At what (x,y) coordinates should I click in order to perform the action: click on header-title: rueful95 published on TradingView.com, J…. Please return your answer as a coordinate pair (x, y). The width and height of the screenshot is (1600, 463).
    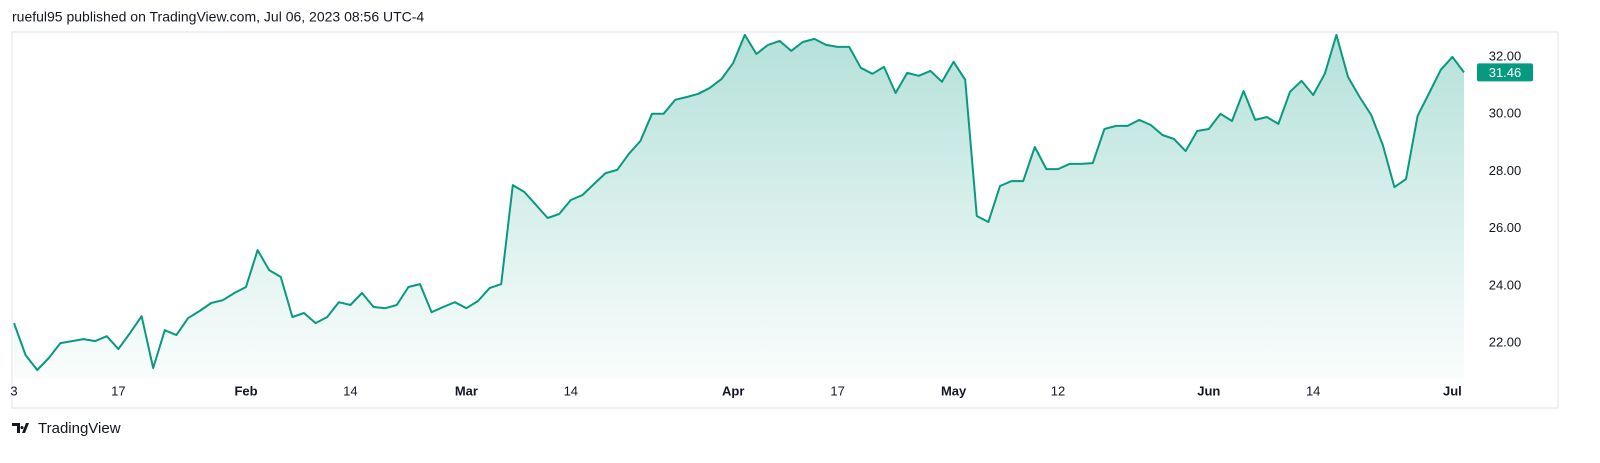
    Looking at the image, I should click on (218, 17).